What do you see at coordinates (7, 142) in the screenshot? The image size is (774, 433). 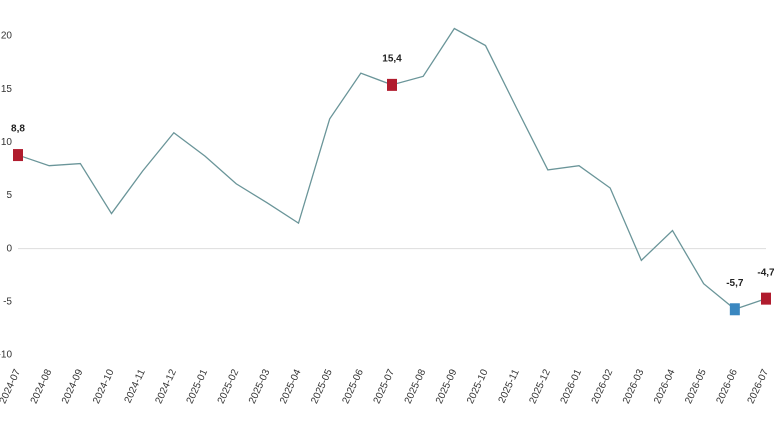 I see `y-tick-label: 10` at bounding box center [7, 142].